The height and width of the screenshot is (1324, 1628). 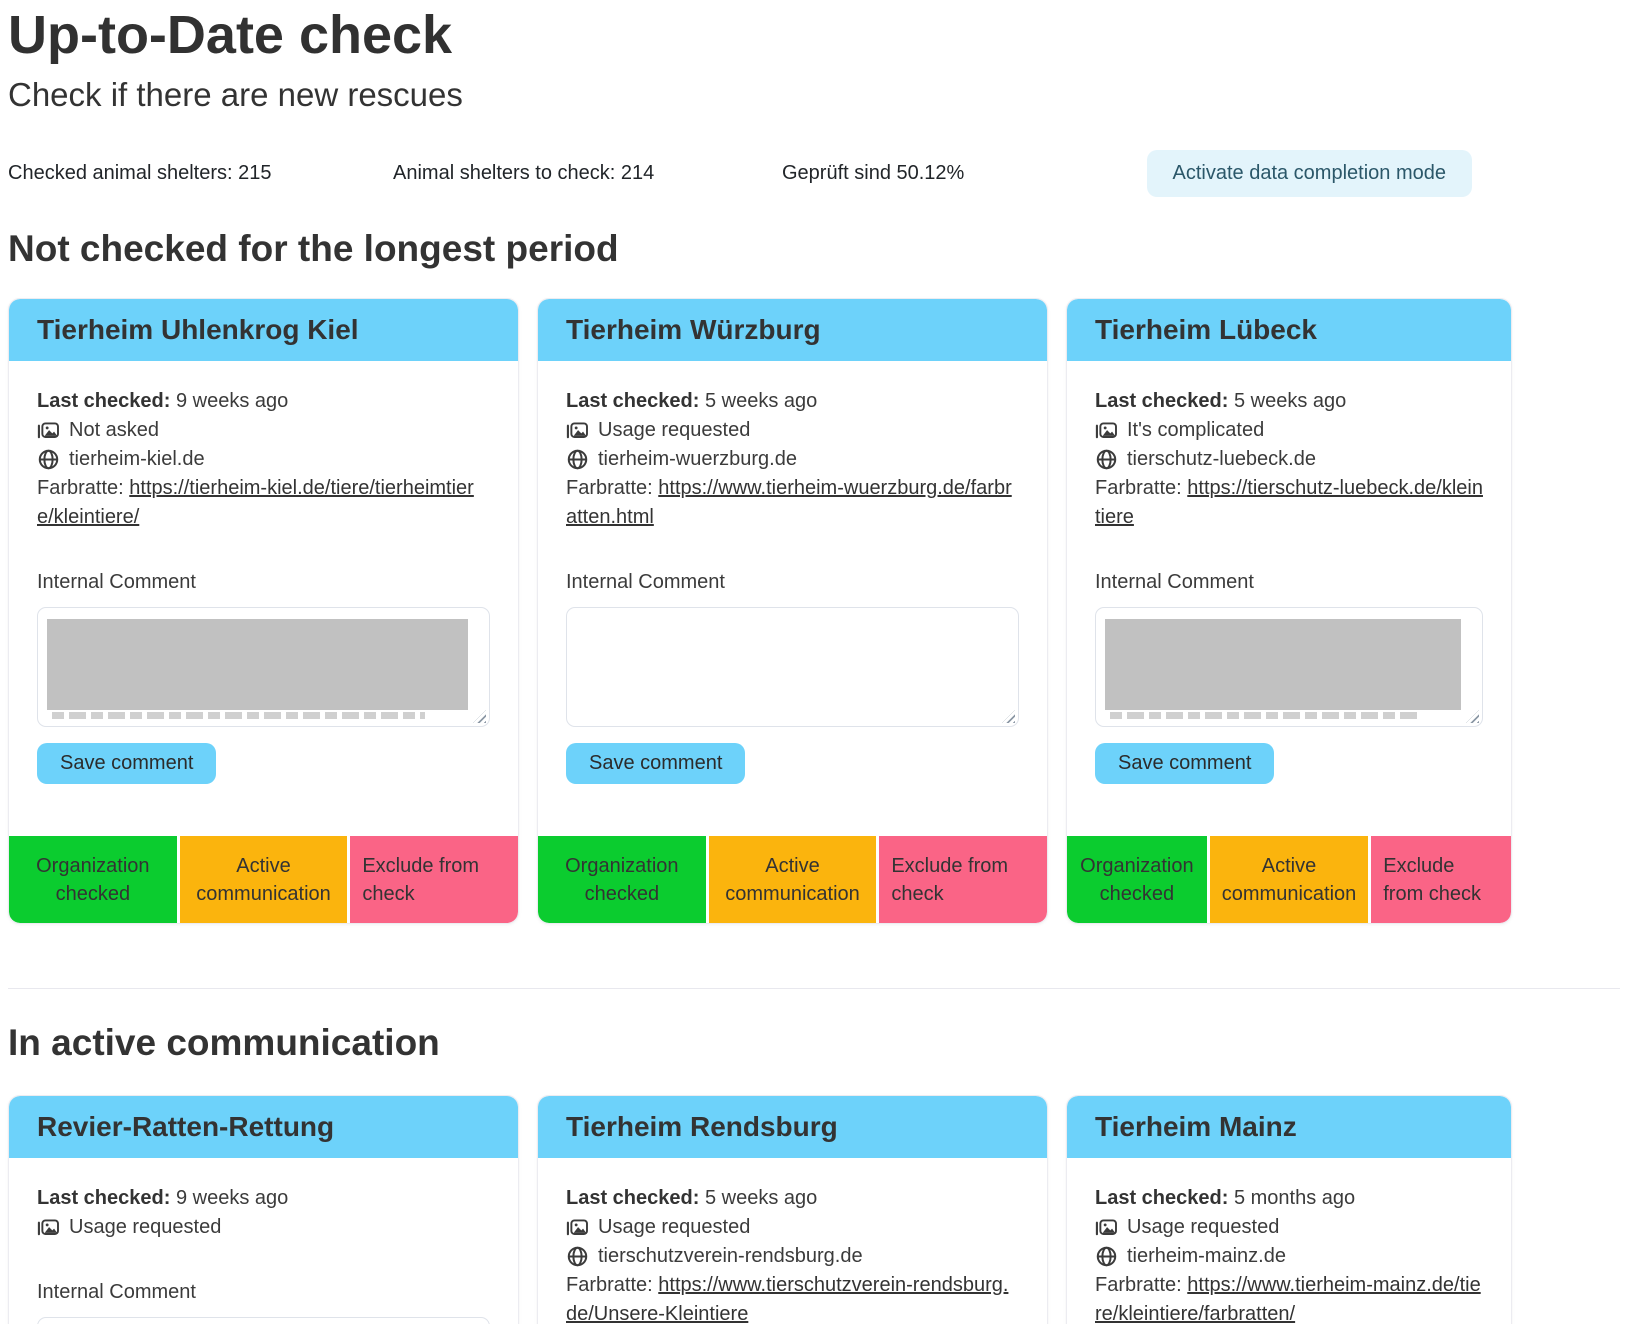 What do you see at coordinates (114, 430) in the screenshot?
I see `usage-status-text: Not asked` at bounding box center [114, 430].